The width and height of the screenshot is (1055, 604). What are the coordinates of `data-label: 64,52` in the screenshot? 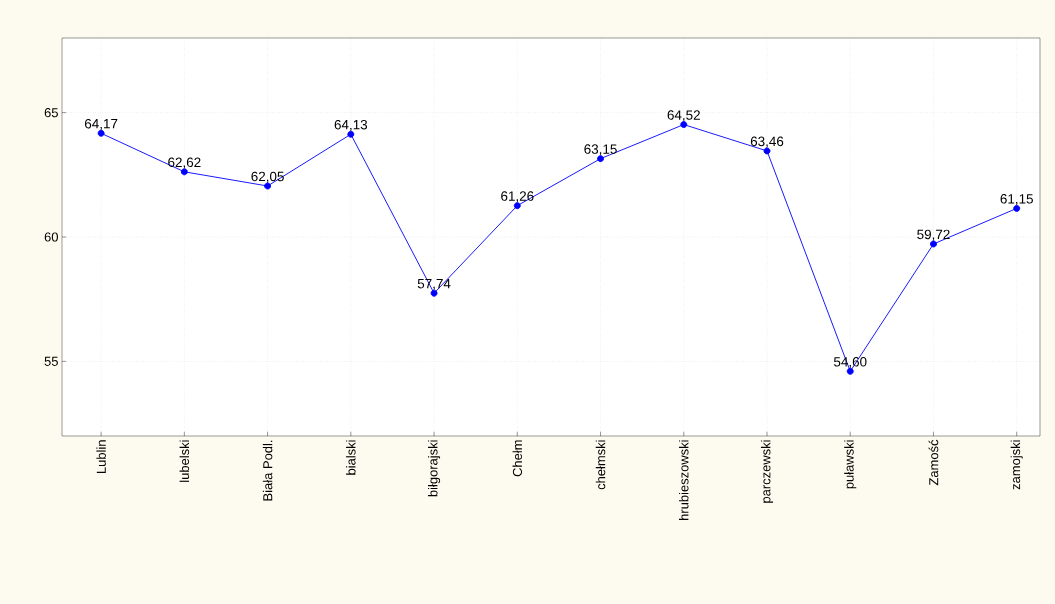 It's located at (683, 116).